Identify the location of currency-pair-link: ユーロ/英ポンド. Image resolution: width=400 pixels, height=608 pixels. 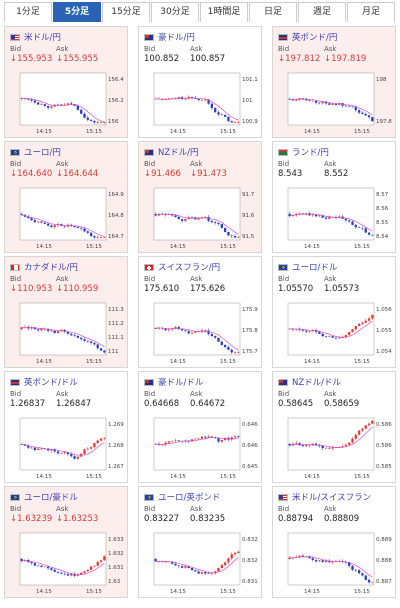
(189, 498).